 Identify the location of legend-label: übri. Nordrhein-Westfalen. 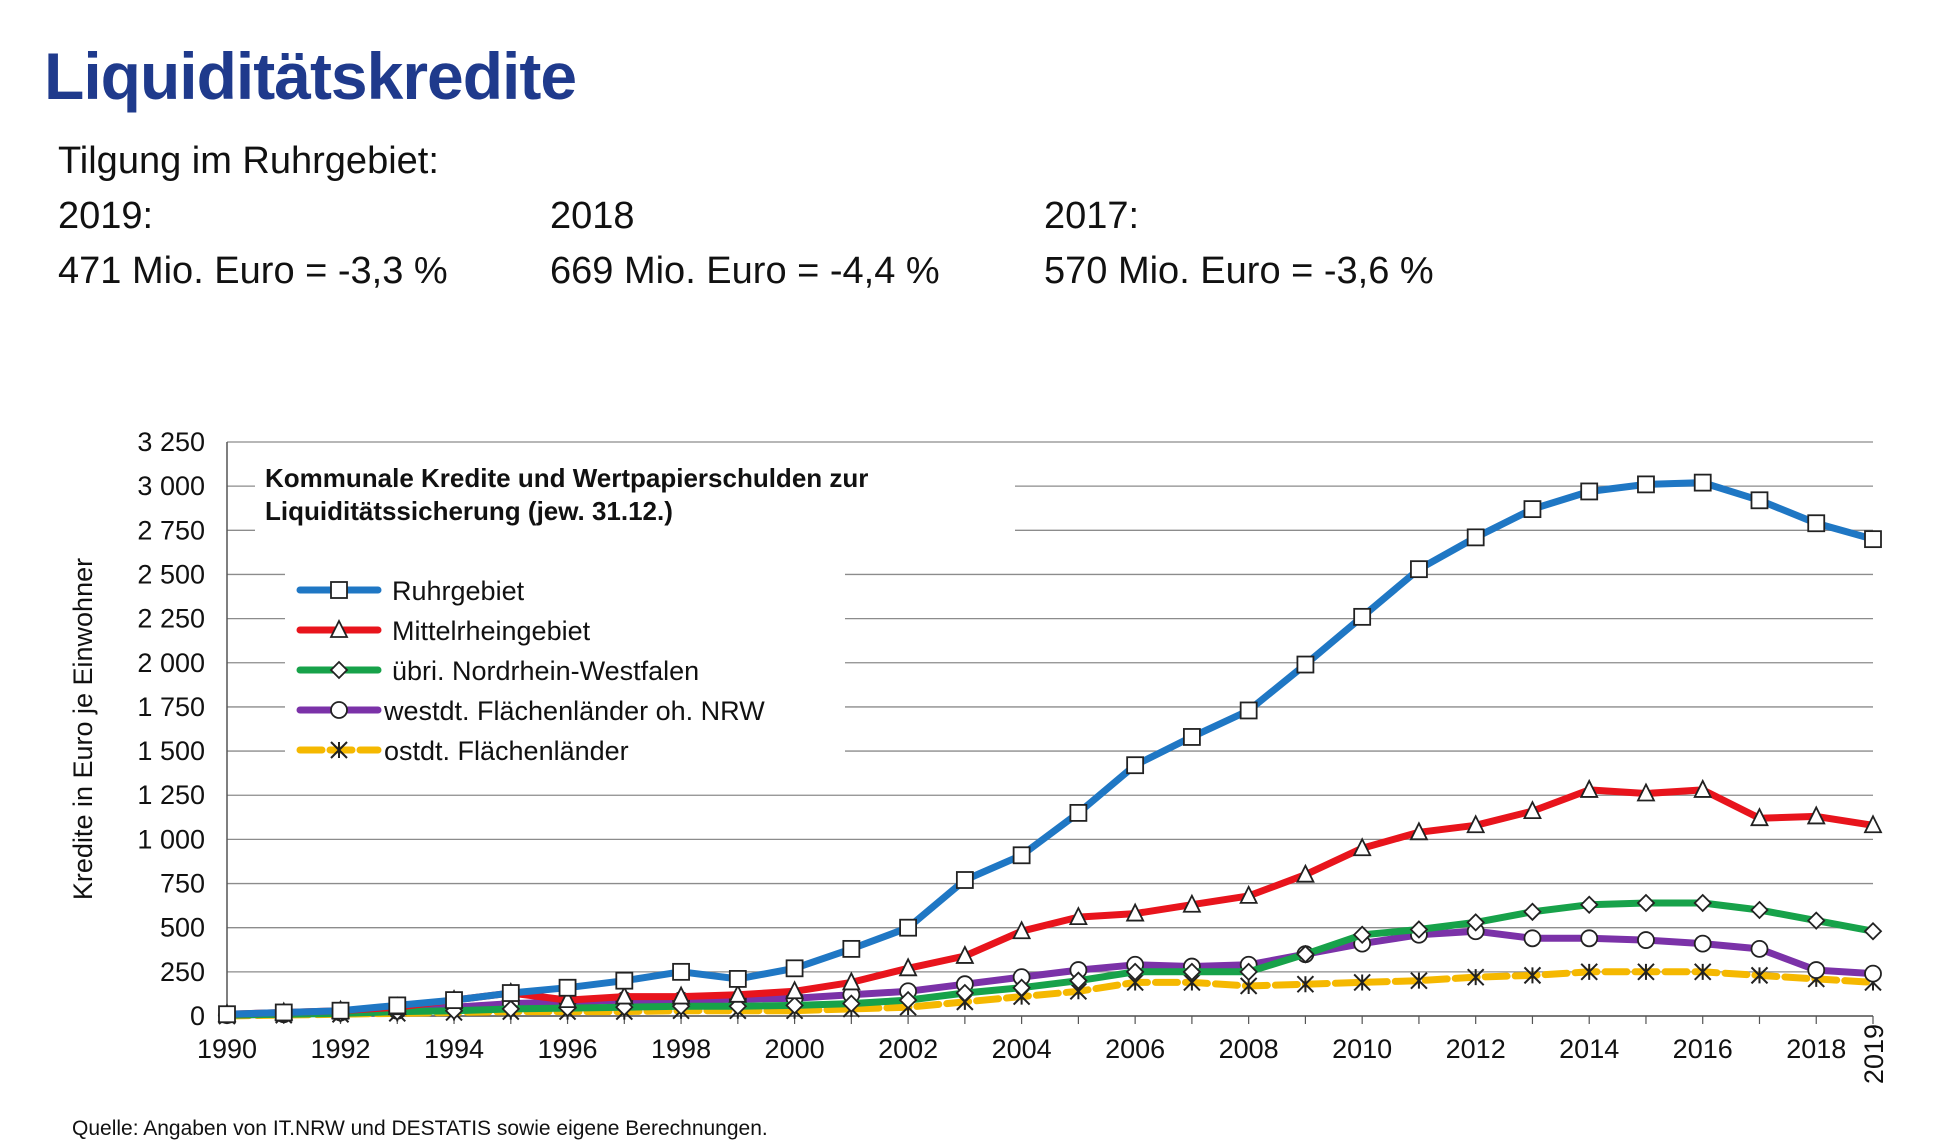
(545, 671).